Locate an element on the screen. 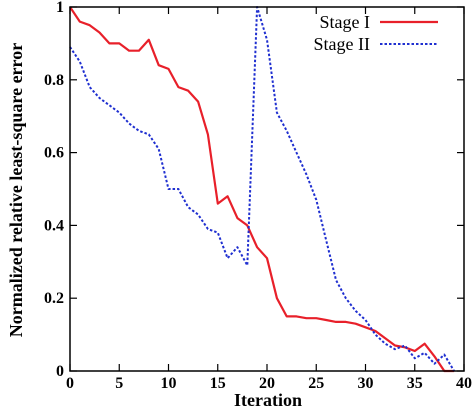 This screenshot has height=410, width=474. y-tick-label: 0.4 is located at coordinates (54, 225).